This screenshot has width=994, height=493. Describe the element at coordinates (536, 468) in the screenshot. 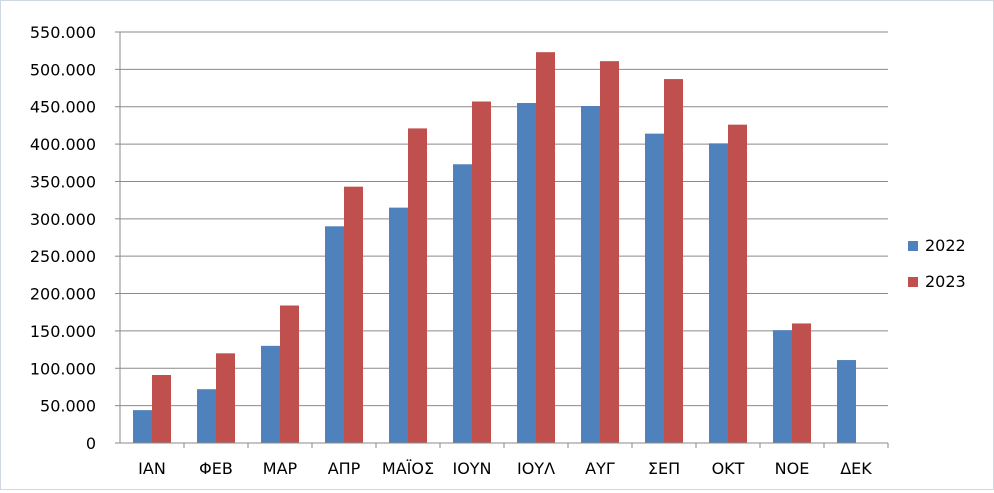

I see `x-tick-label: ΙΟΥΛ` at that location.